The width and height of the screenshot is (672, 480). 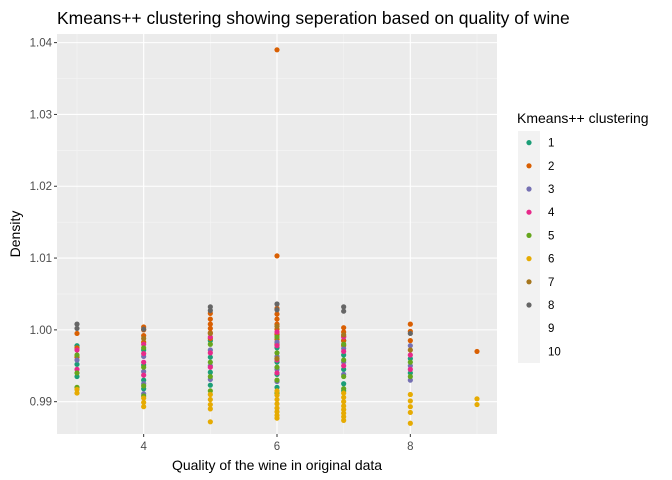 I want to click on legend-key-background, so click(x=529, y=247).